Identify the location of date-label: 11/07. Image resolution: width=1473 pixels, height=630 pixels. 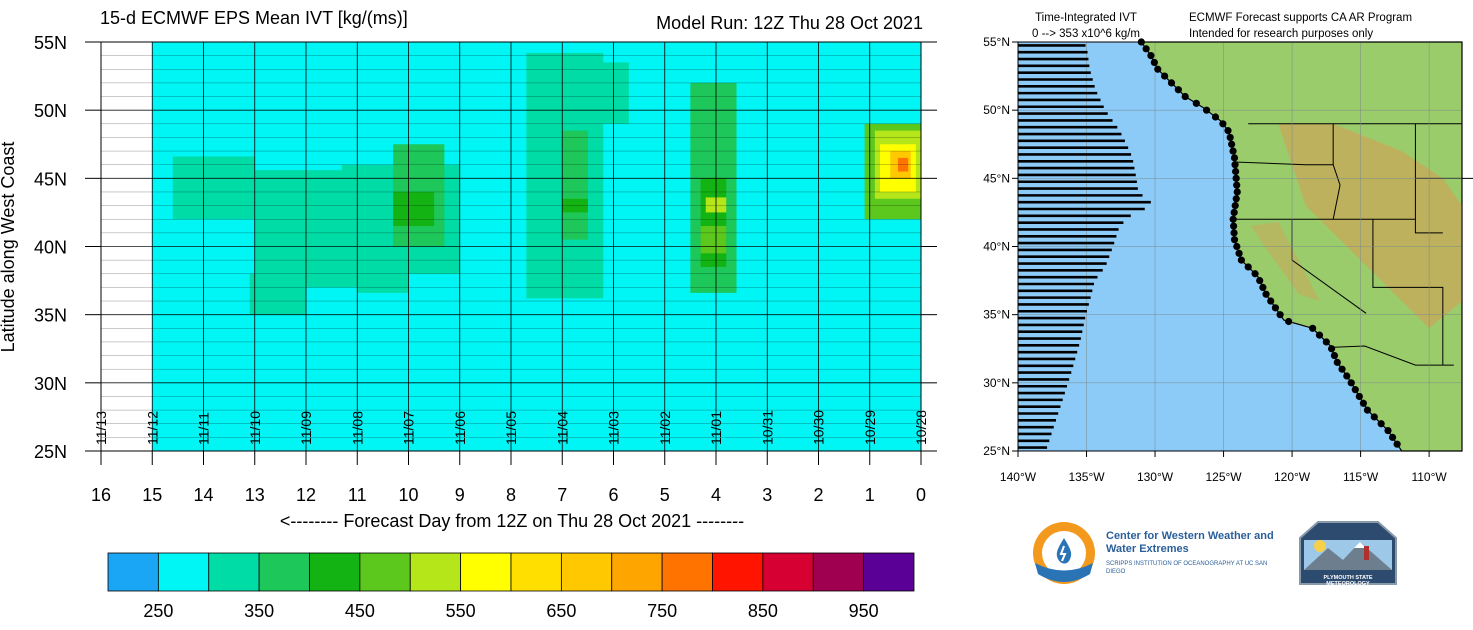
(409, 428).